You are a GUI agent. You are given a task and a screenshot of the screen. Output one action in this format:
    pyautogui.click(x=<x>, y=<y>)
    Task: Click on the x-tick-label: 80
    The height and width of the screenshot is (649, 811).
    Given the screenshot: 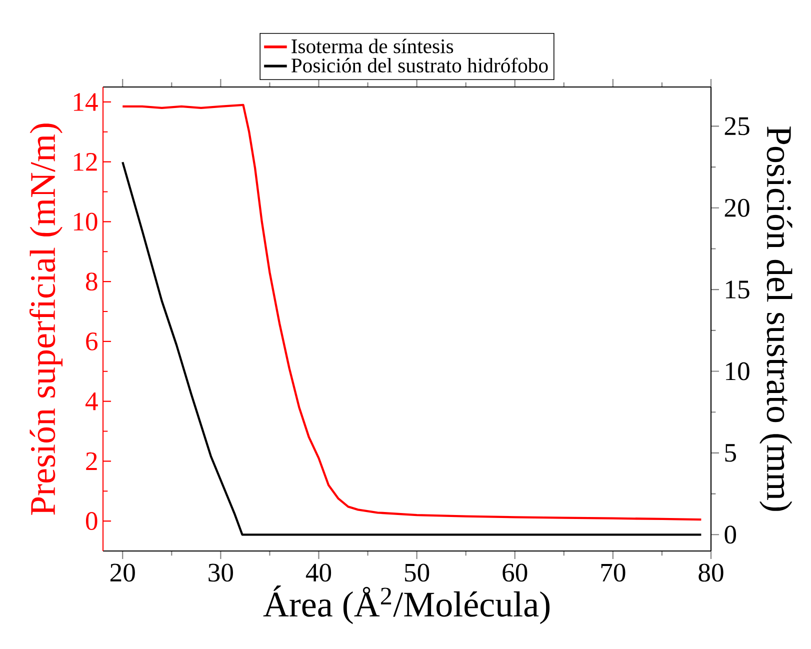 What is the action you would take?
    pyautogui.click(x=711, y=573)
    